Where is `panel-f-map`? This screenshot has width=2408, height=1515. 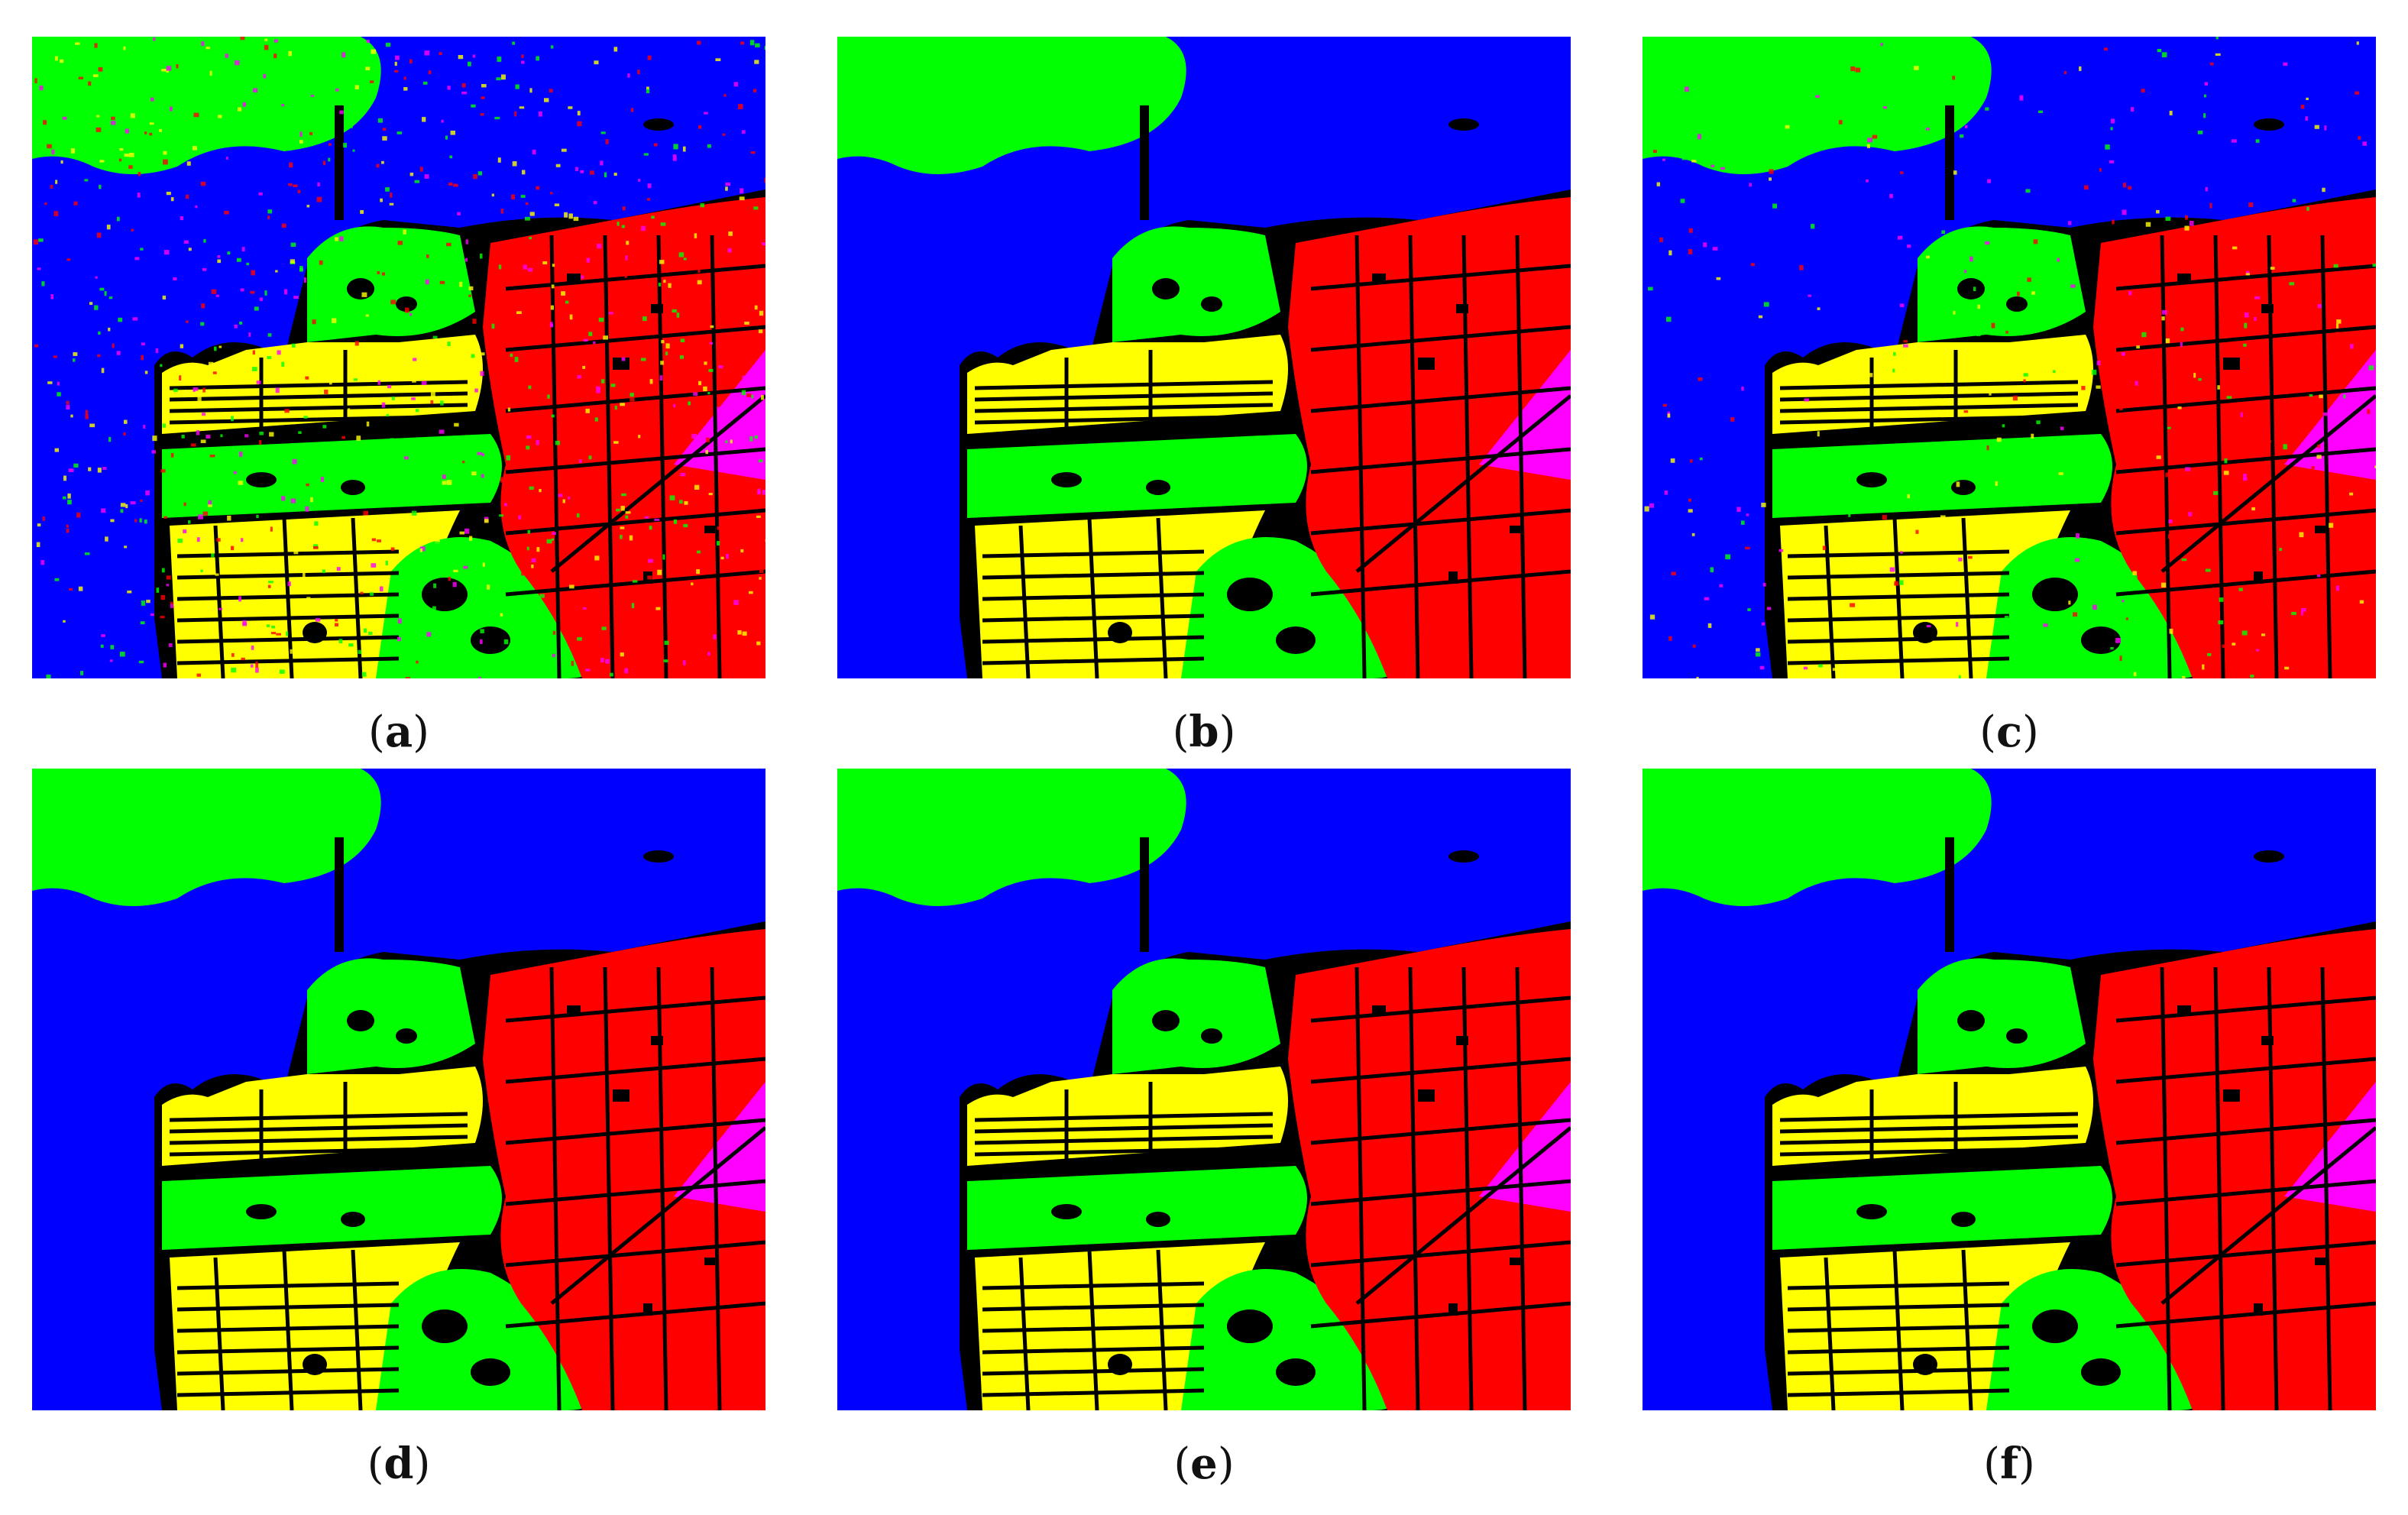
panel-f-map is located at coordinates (2009, 1090).